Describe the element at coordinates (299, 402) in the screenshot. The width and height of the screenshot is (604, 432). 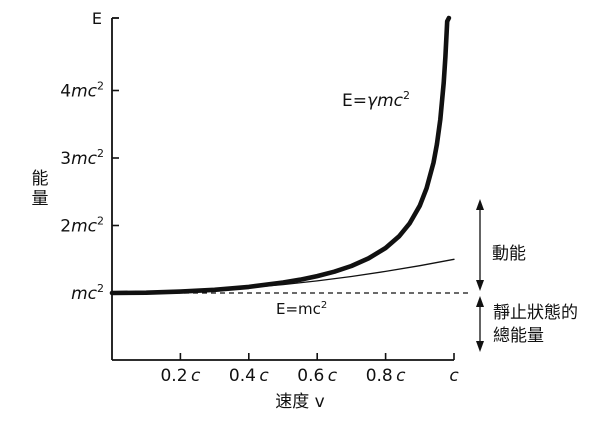
I see `x-axis-title: 速度 v` at that location.